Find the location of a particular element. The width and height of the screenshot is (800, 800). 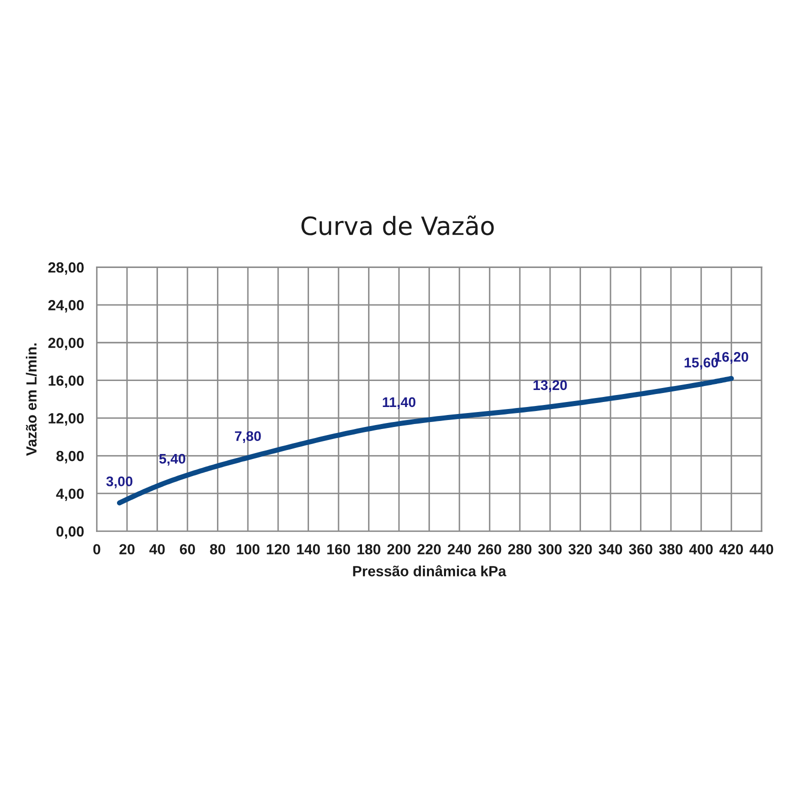

y-tick-label: 4,00 is located at coordinates (70, 495).